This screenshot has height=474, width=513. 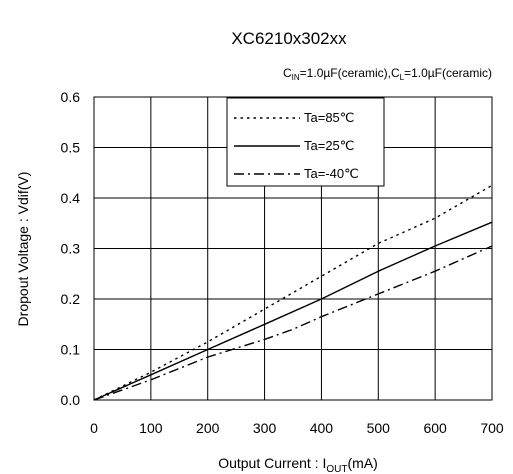 I want to click on legend-label-1: Ta=85℃, so click(x=329, y=117).